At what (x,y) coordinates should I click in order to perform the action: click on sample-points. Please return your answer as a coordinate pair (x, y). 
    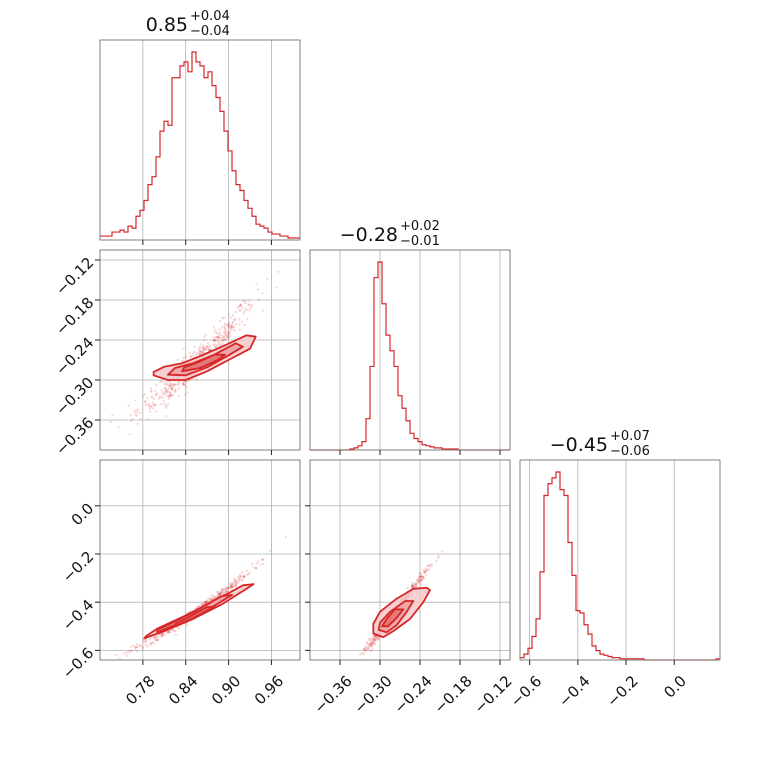
    Looking at the image, I should click on (197, 598).